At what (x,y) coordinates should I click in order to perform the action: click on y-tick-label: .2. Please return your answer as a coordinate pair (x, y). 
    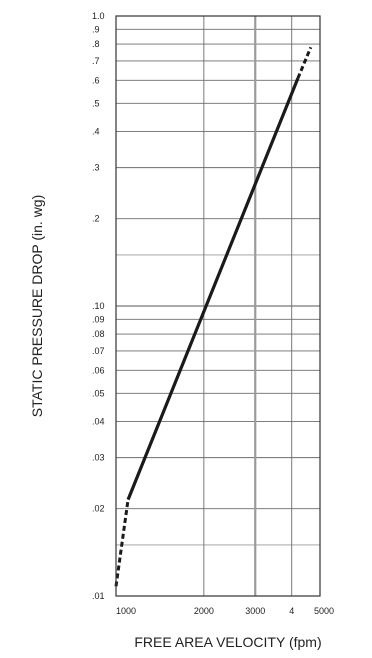
    Looking at the image, I should click on (96, 219).